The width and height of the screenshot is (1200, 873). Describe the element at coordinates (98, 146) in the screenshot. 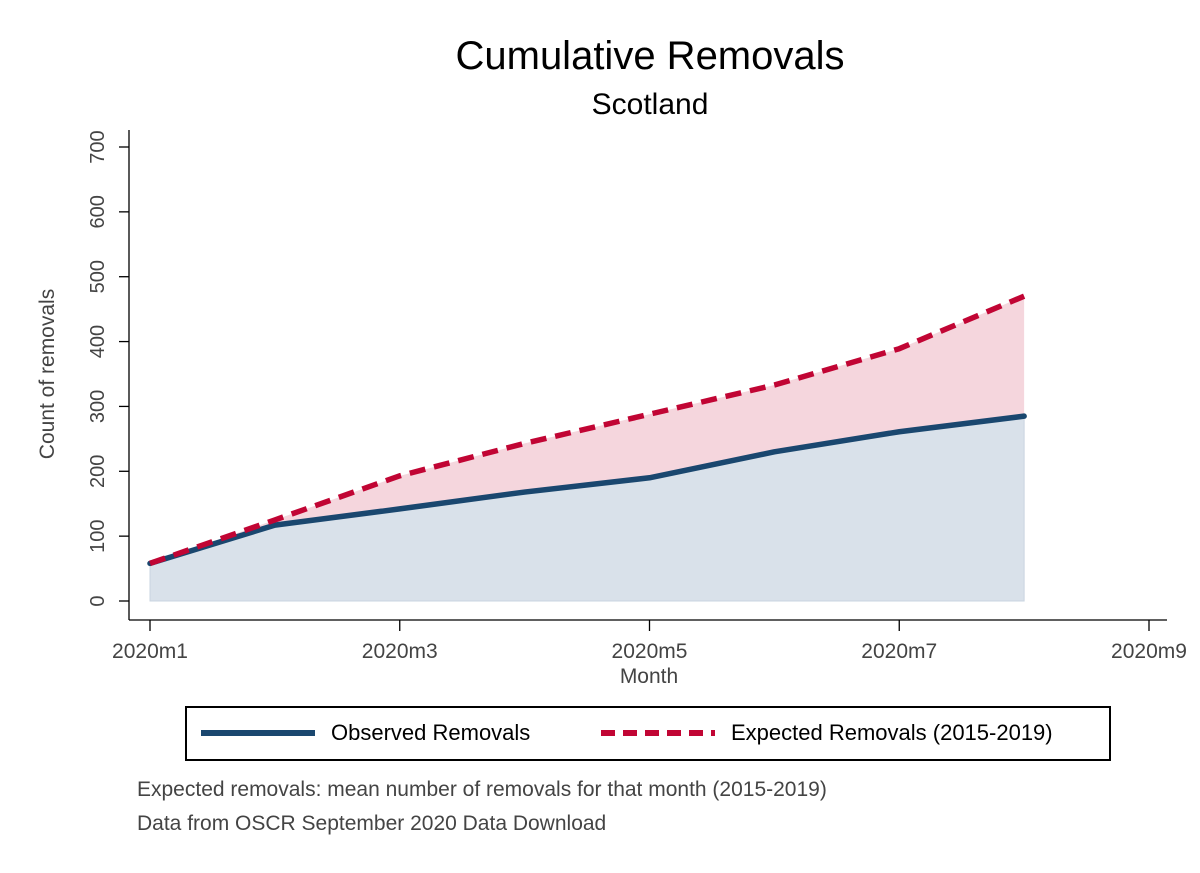

I see `y-tick-label-700: 700` at that location.